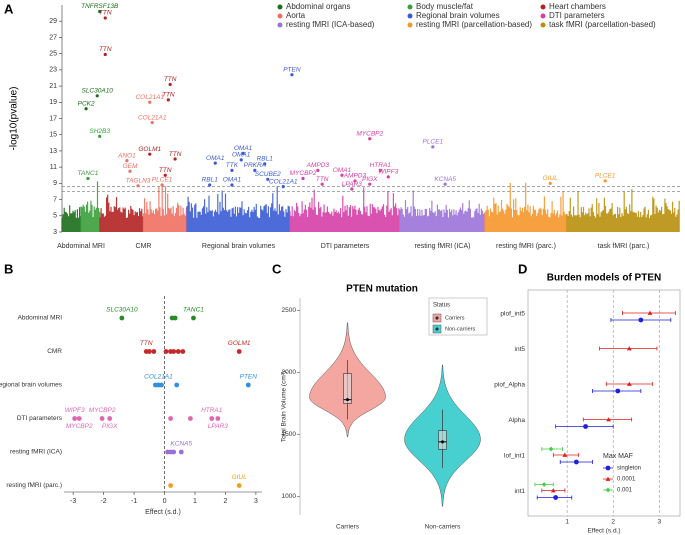 The width and height of the screenshot is (685, 535). What do you see at coordinates (460, 329) in the screenshot?
I see `legend-label: Non-carriers` at bounding box center [460, 329].